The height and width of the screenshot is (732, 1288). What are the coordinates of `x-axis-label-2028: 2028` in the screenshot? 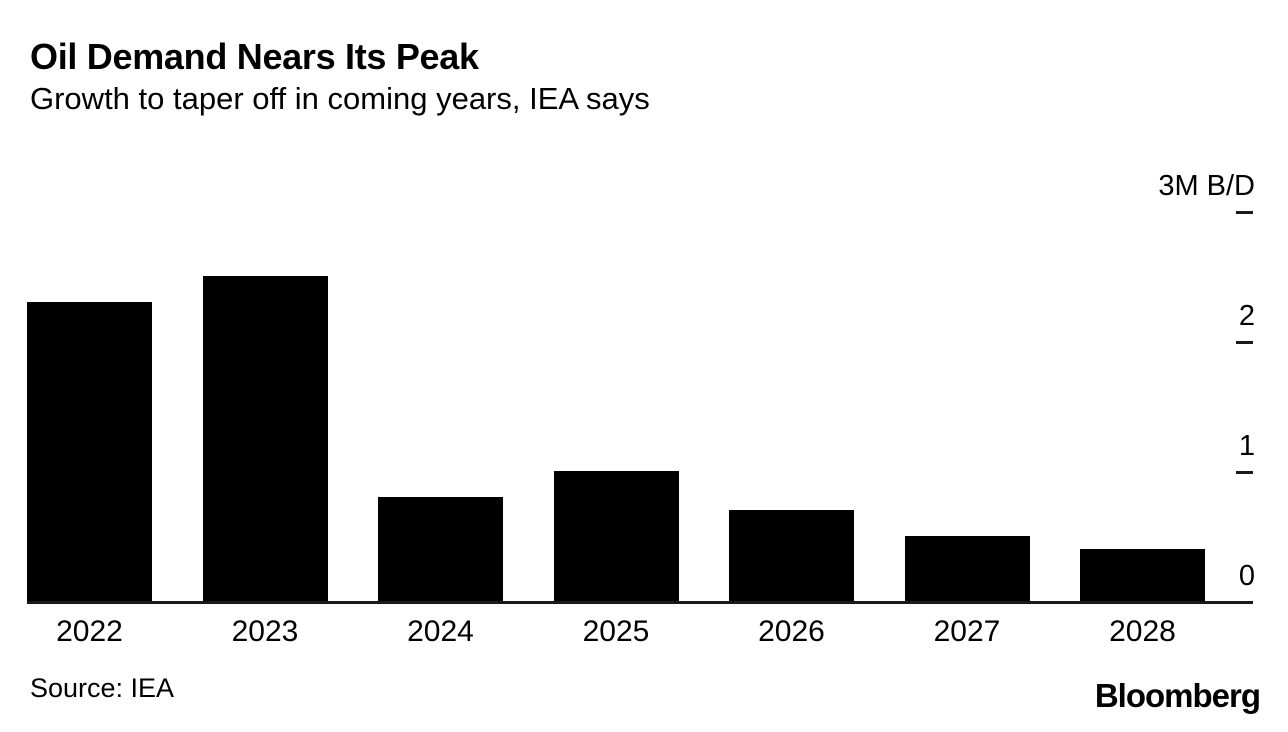 It's located at (1142, 631).